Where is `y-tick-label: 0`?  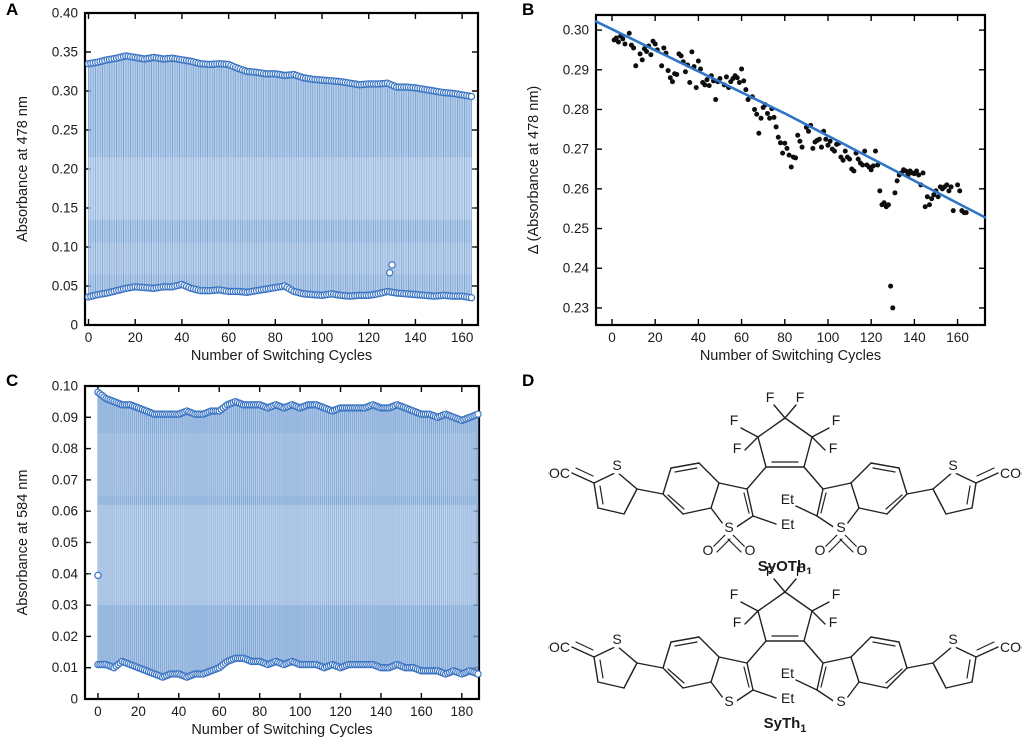
y-tick-label: 0 is located at coordinates (74, 325).